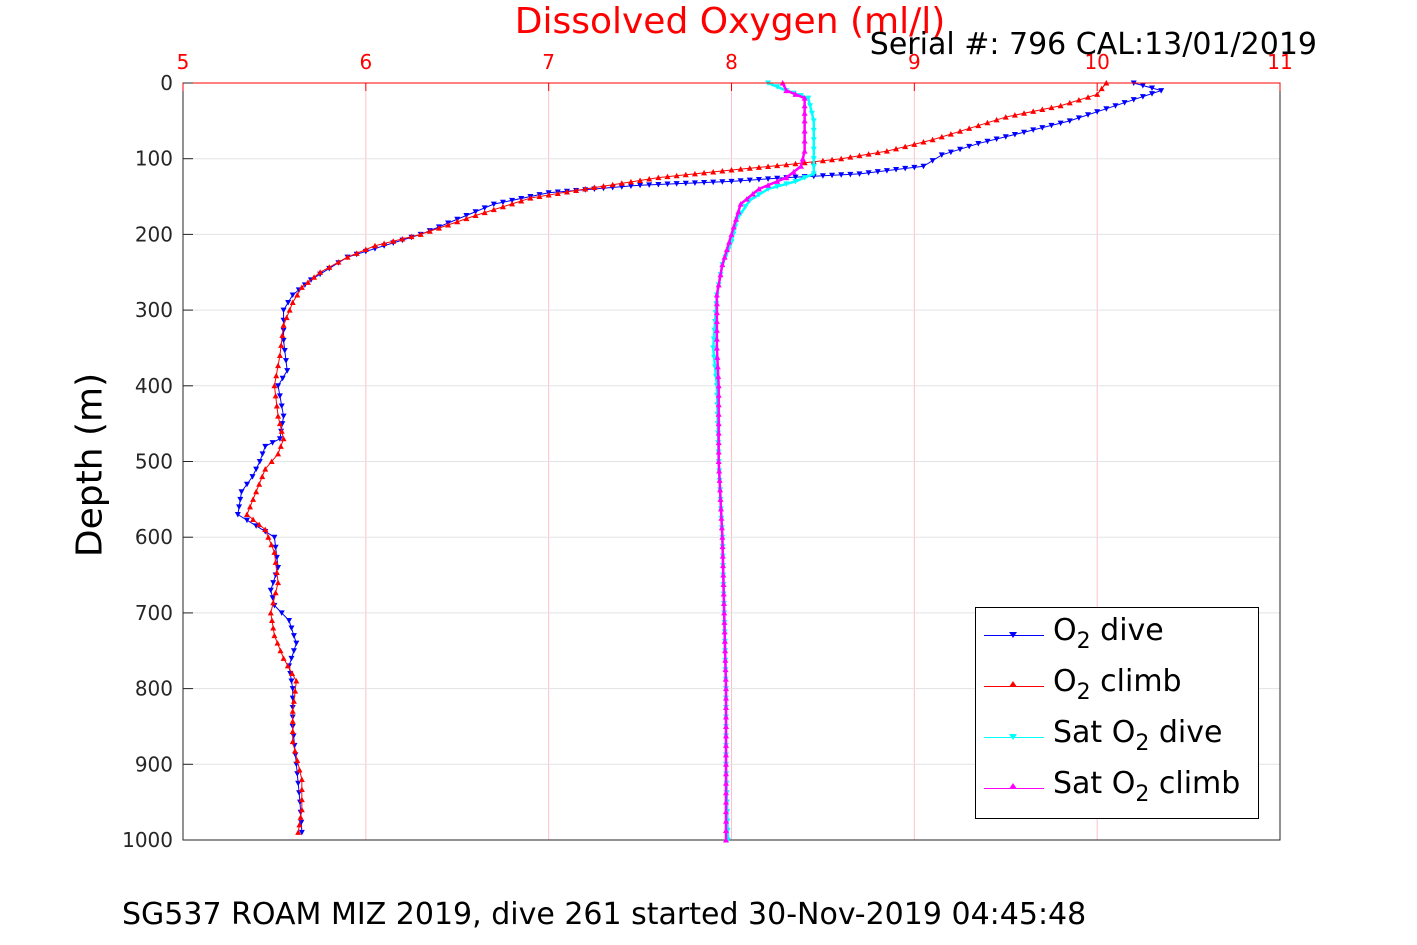  I want to click on legend-item-o2-dive: O2 dive, so click(1117, 633).